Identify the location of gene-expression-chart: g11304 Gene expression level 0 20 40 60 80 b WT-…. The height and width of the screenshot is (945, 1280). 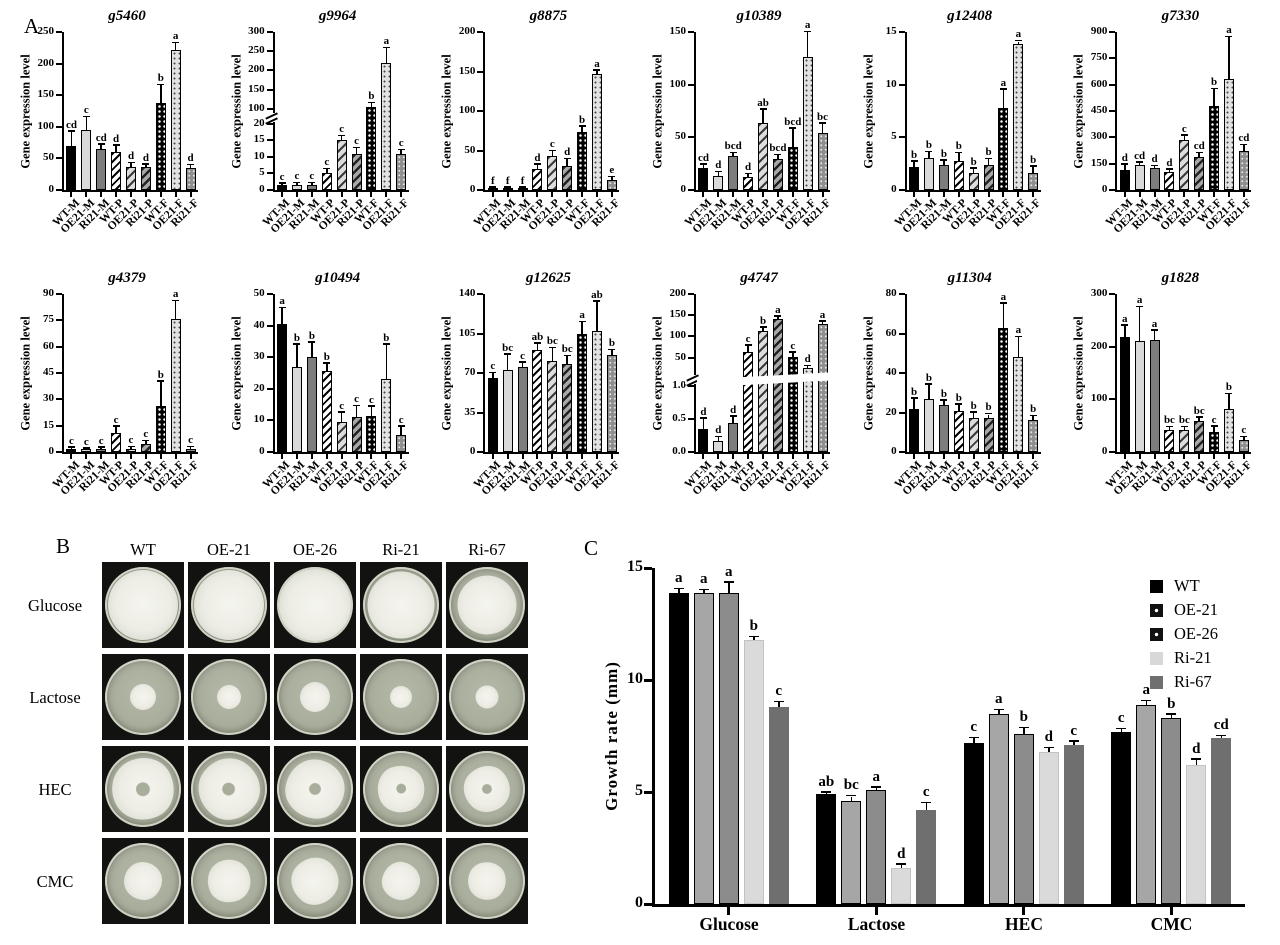
(957, 399).